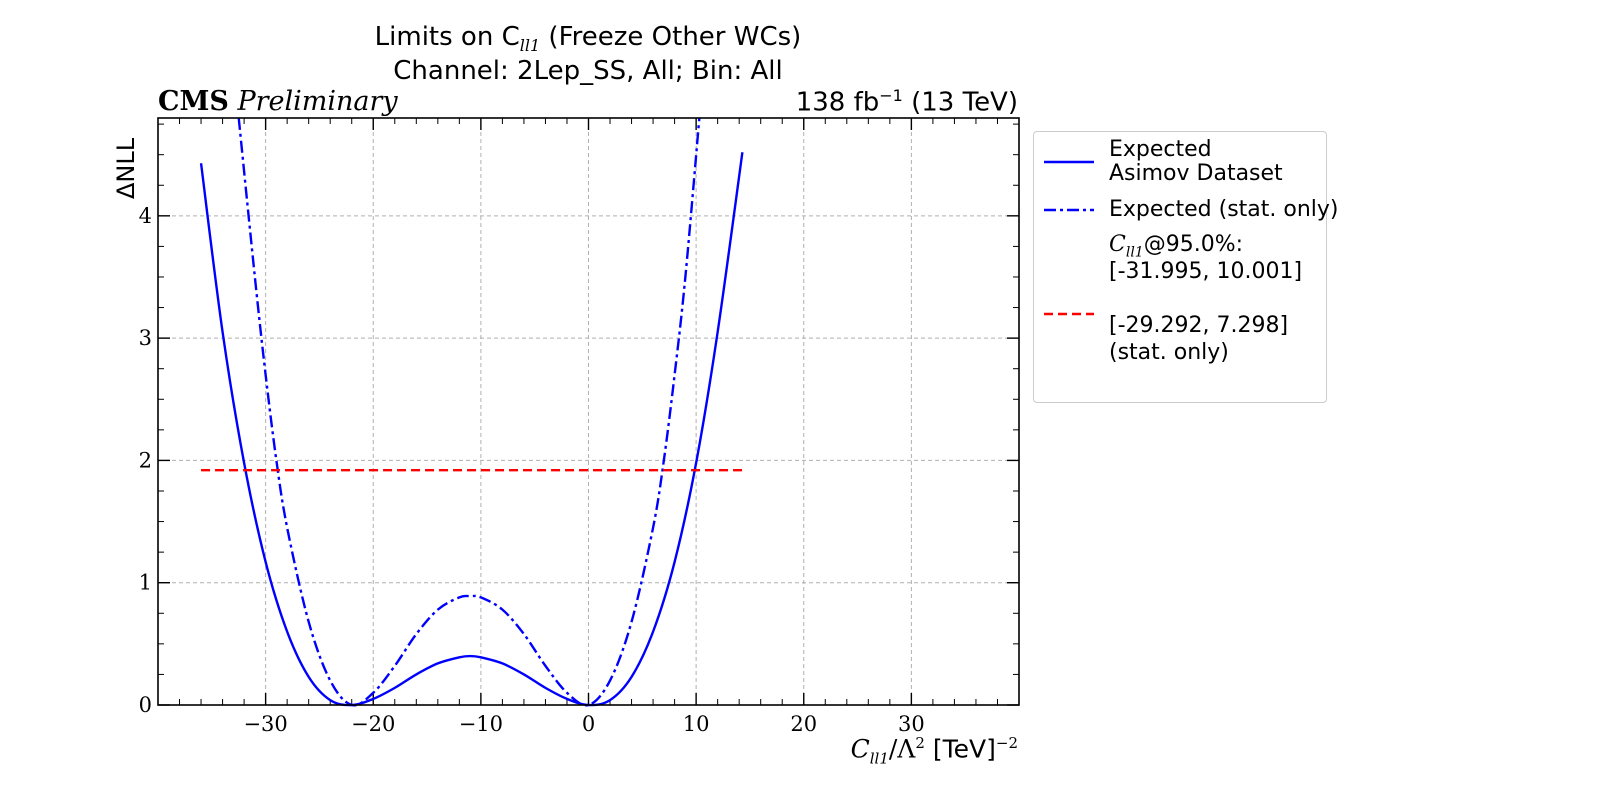  Describe the element at coordinates (1069, 314) in the screenshot. I see `legend-dashed-swatch` at that location.